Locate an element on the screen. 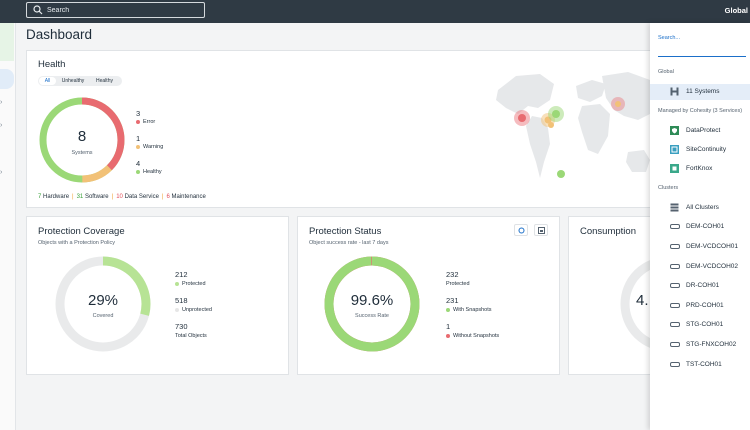 Image resolution: width=750 pixels, height=430 pixels. refresh-button is located at coordinates (521, 230).